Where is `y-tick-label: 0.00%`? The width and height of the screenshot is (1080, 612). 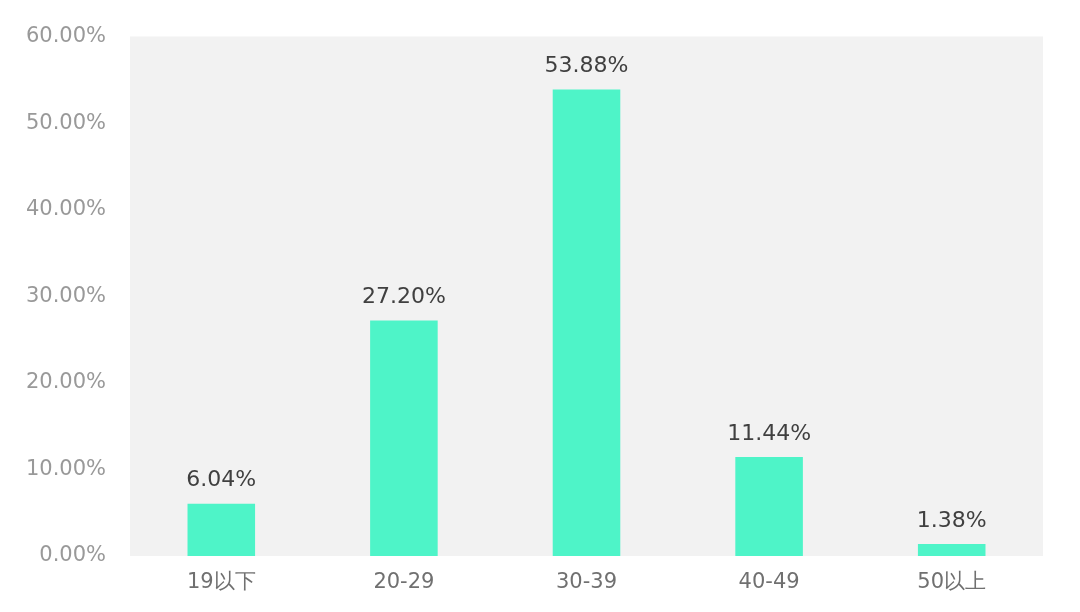 y-tick-label: 0.00% is located at coordinates (72, 554).